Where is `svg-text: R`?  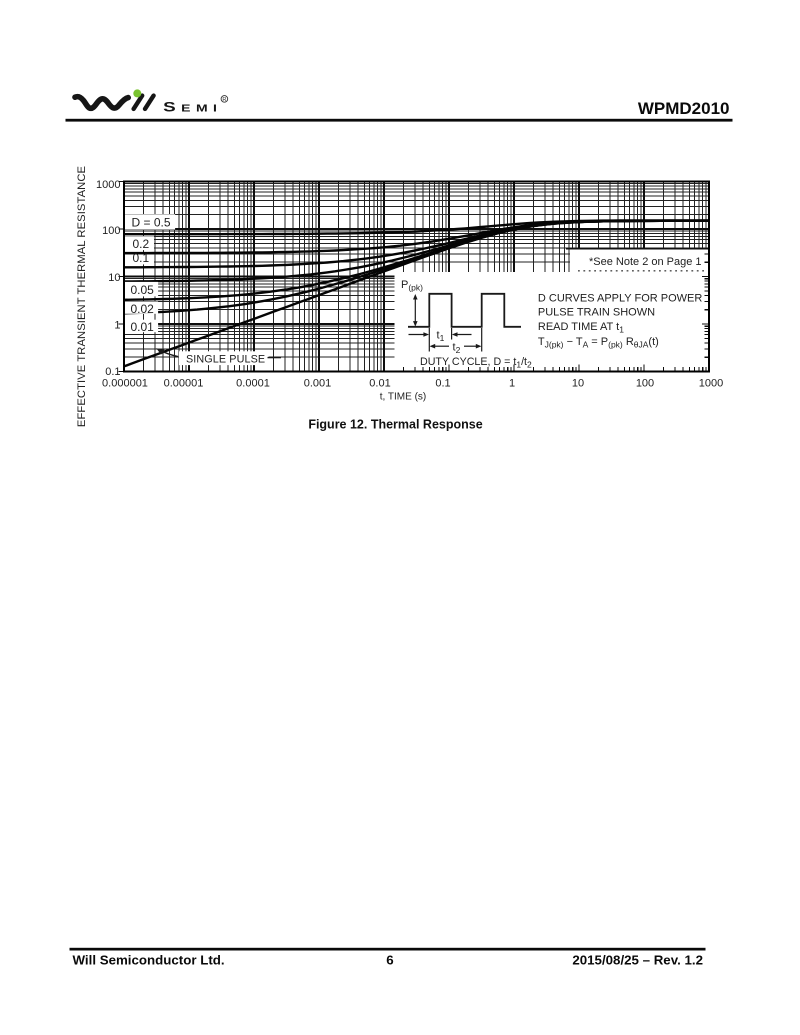
svg-text: R is located at coordinates (224, 100).